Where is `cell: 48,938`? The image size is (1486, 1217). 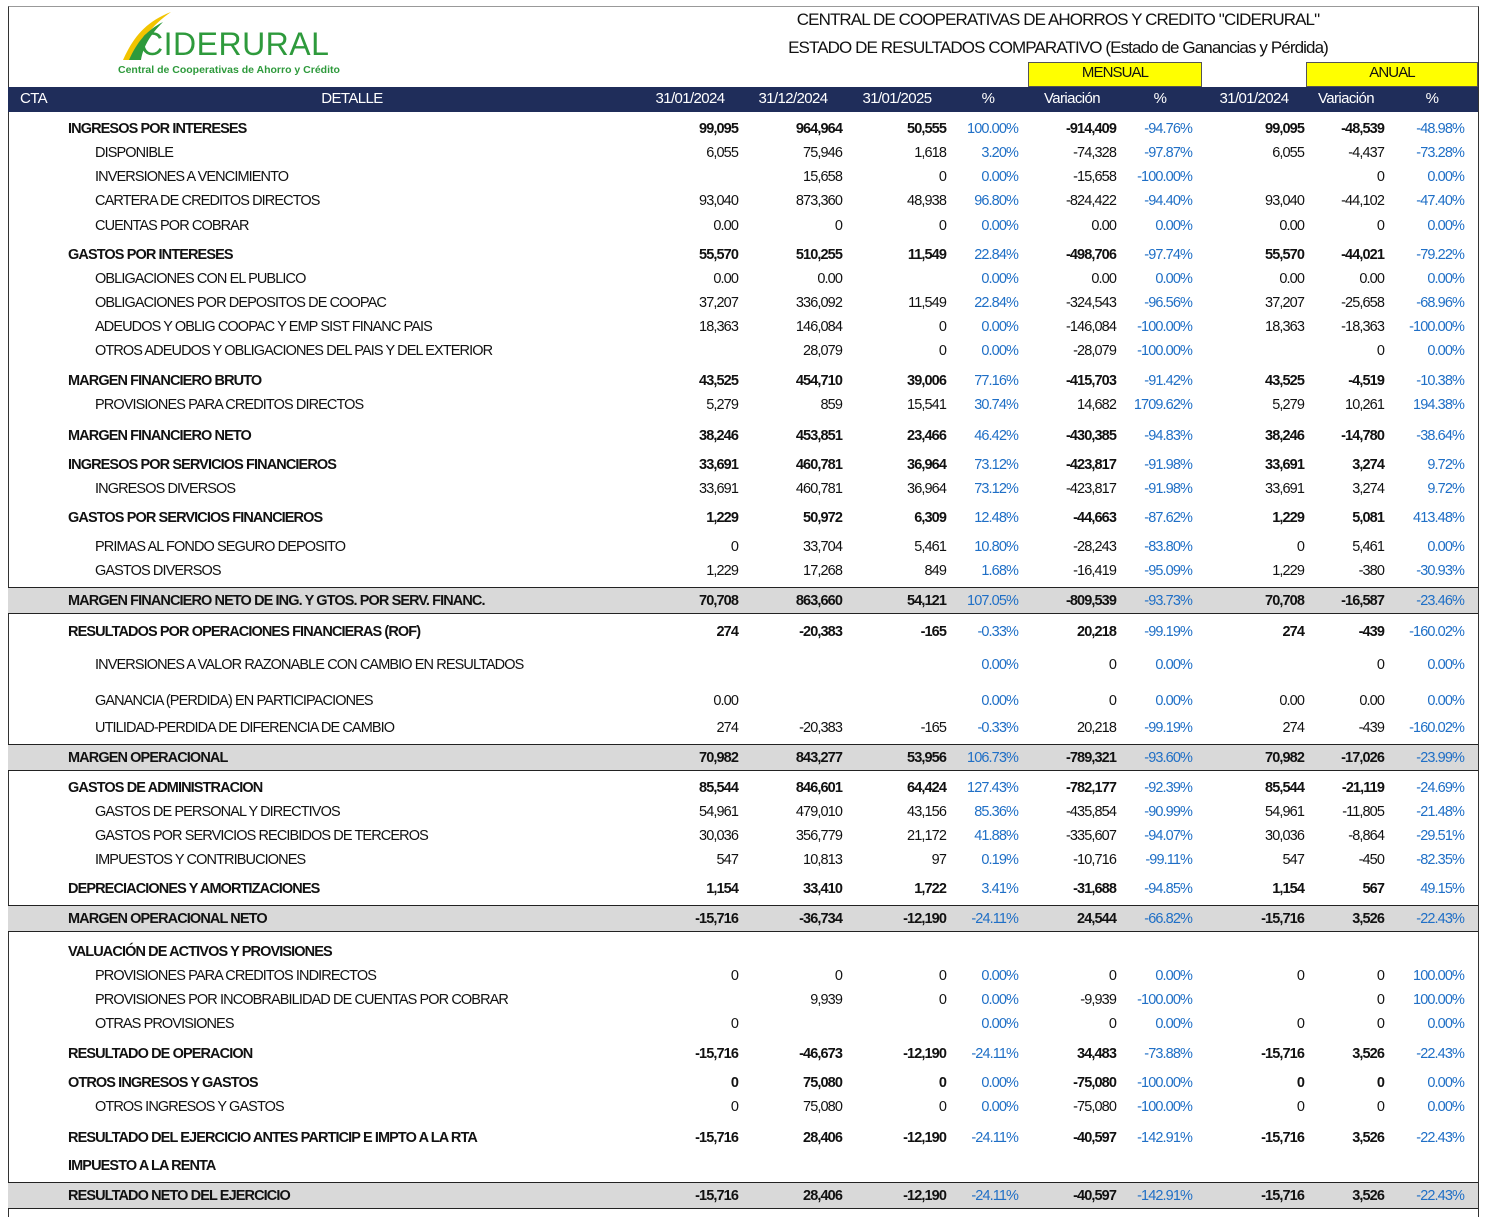
cell: 48,938 is located at coordinates (927, 201).